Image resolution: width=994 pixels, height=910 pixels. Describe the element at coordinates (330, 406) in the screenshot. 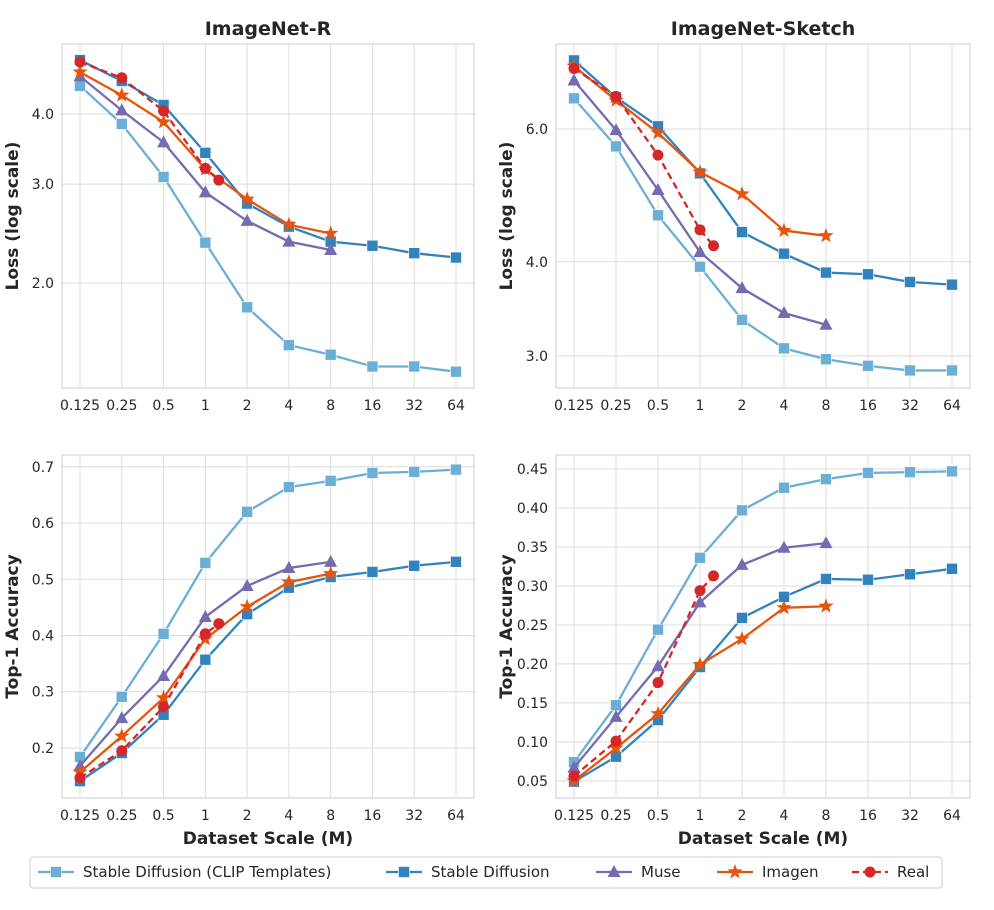

I see `x-tick-label: 8` at that location.